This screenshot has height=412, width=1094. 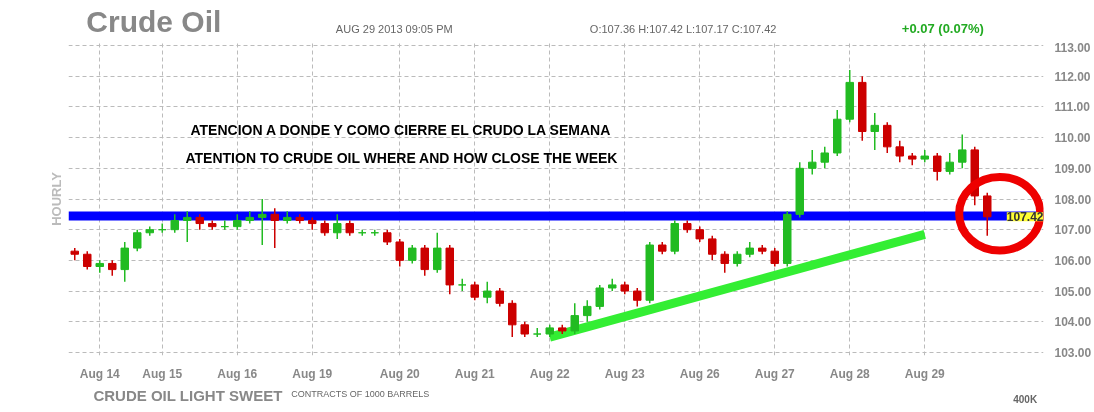 What do you see at coordinates (237, 373) in the screenshot?
I see `x-tick-label: Aug 16` at bounding box center [237, 373].